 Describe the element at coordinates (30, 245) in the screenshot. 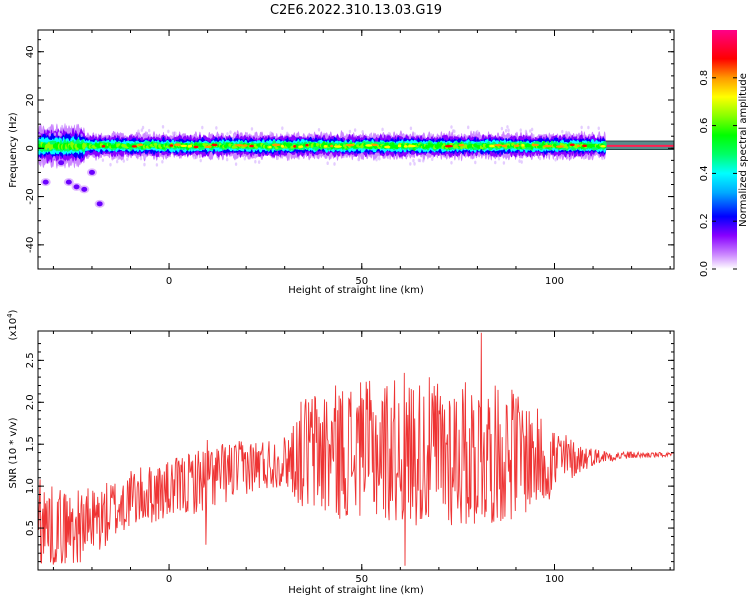

I see `spectrogram-ytick-label: -40` at that location.